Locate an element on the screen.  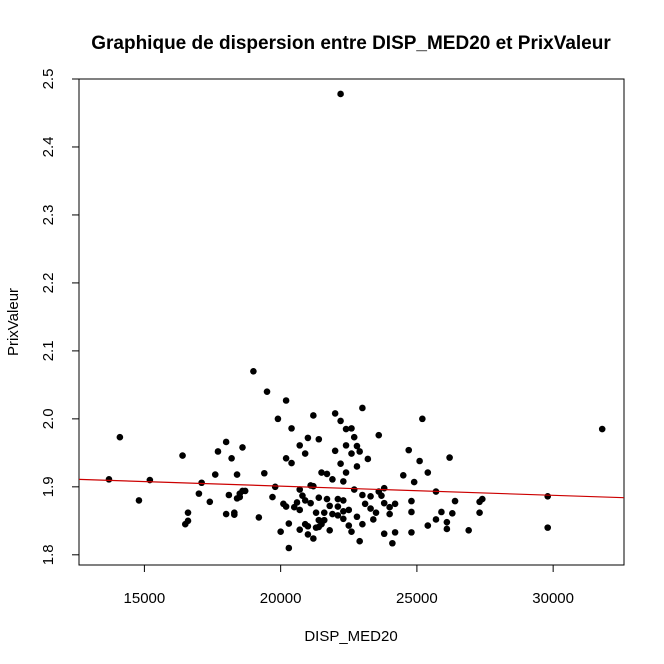
x-axis-label: DISP_MED20 is located at coordinates (350, 636).